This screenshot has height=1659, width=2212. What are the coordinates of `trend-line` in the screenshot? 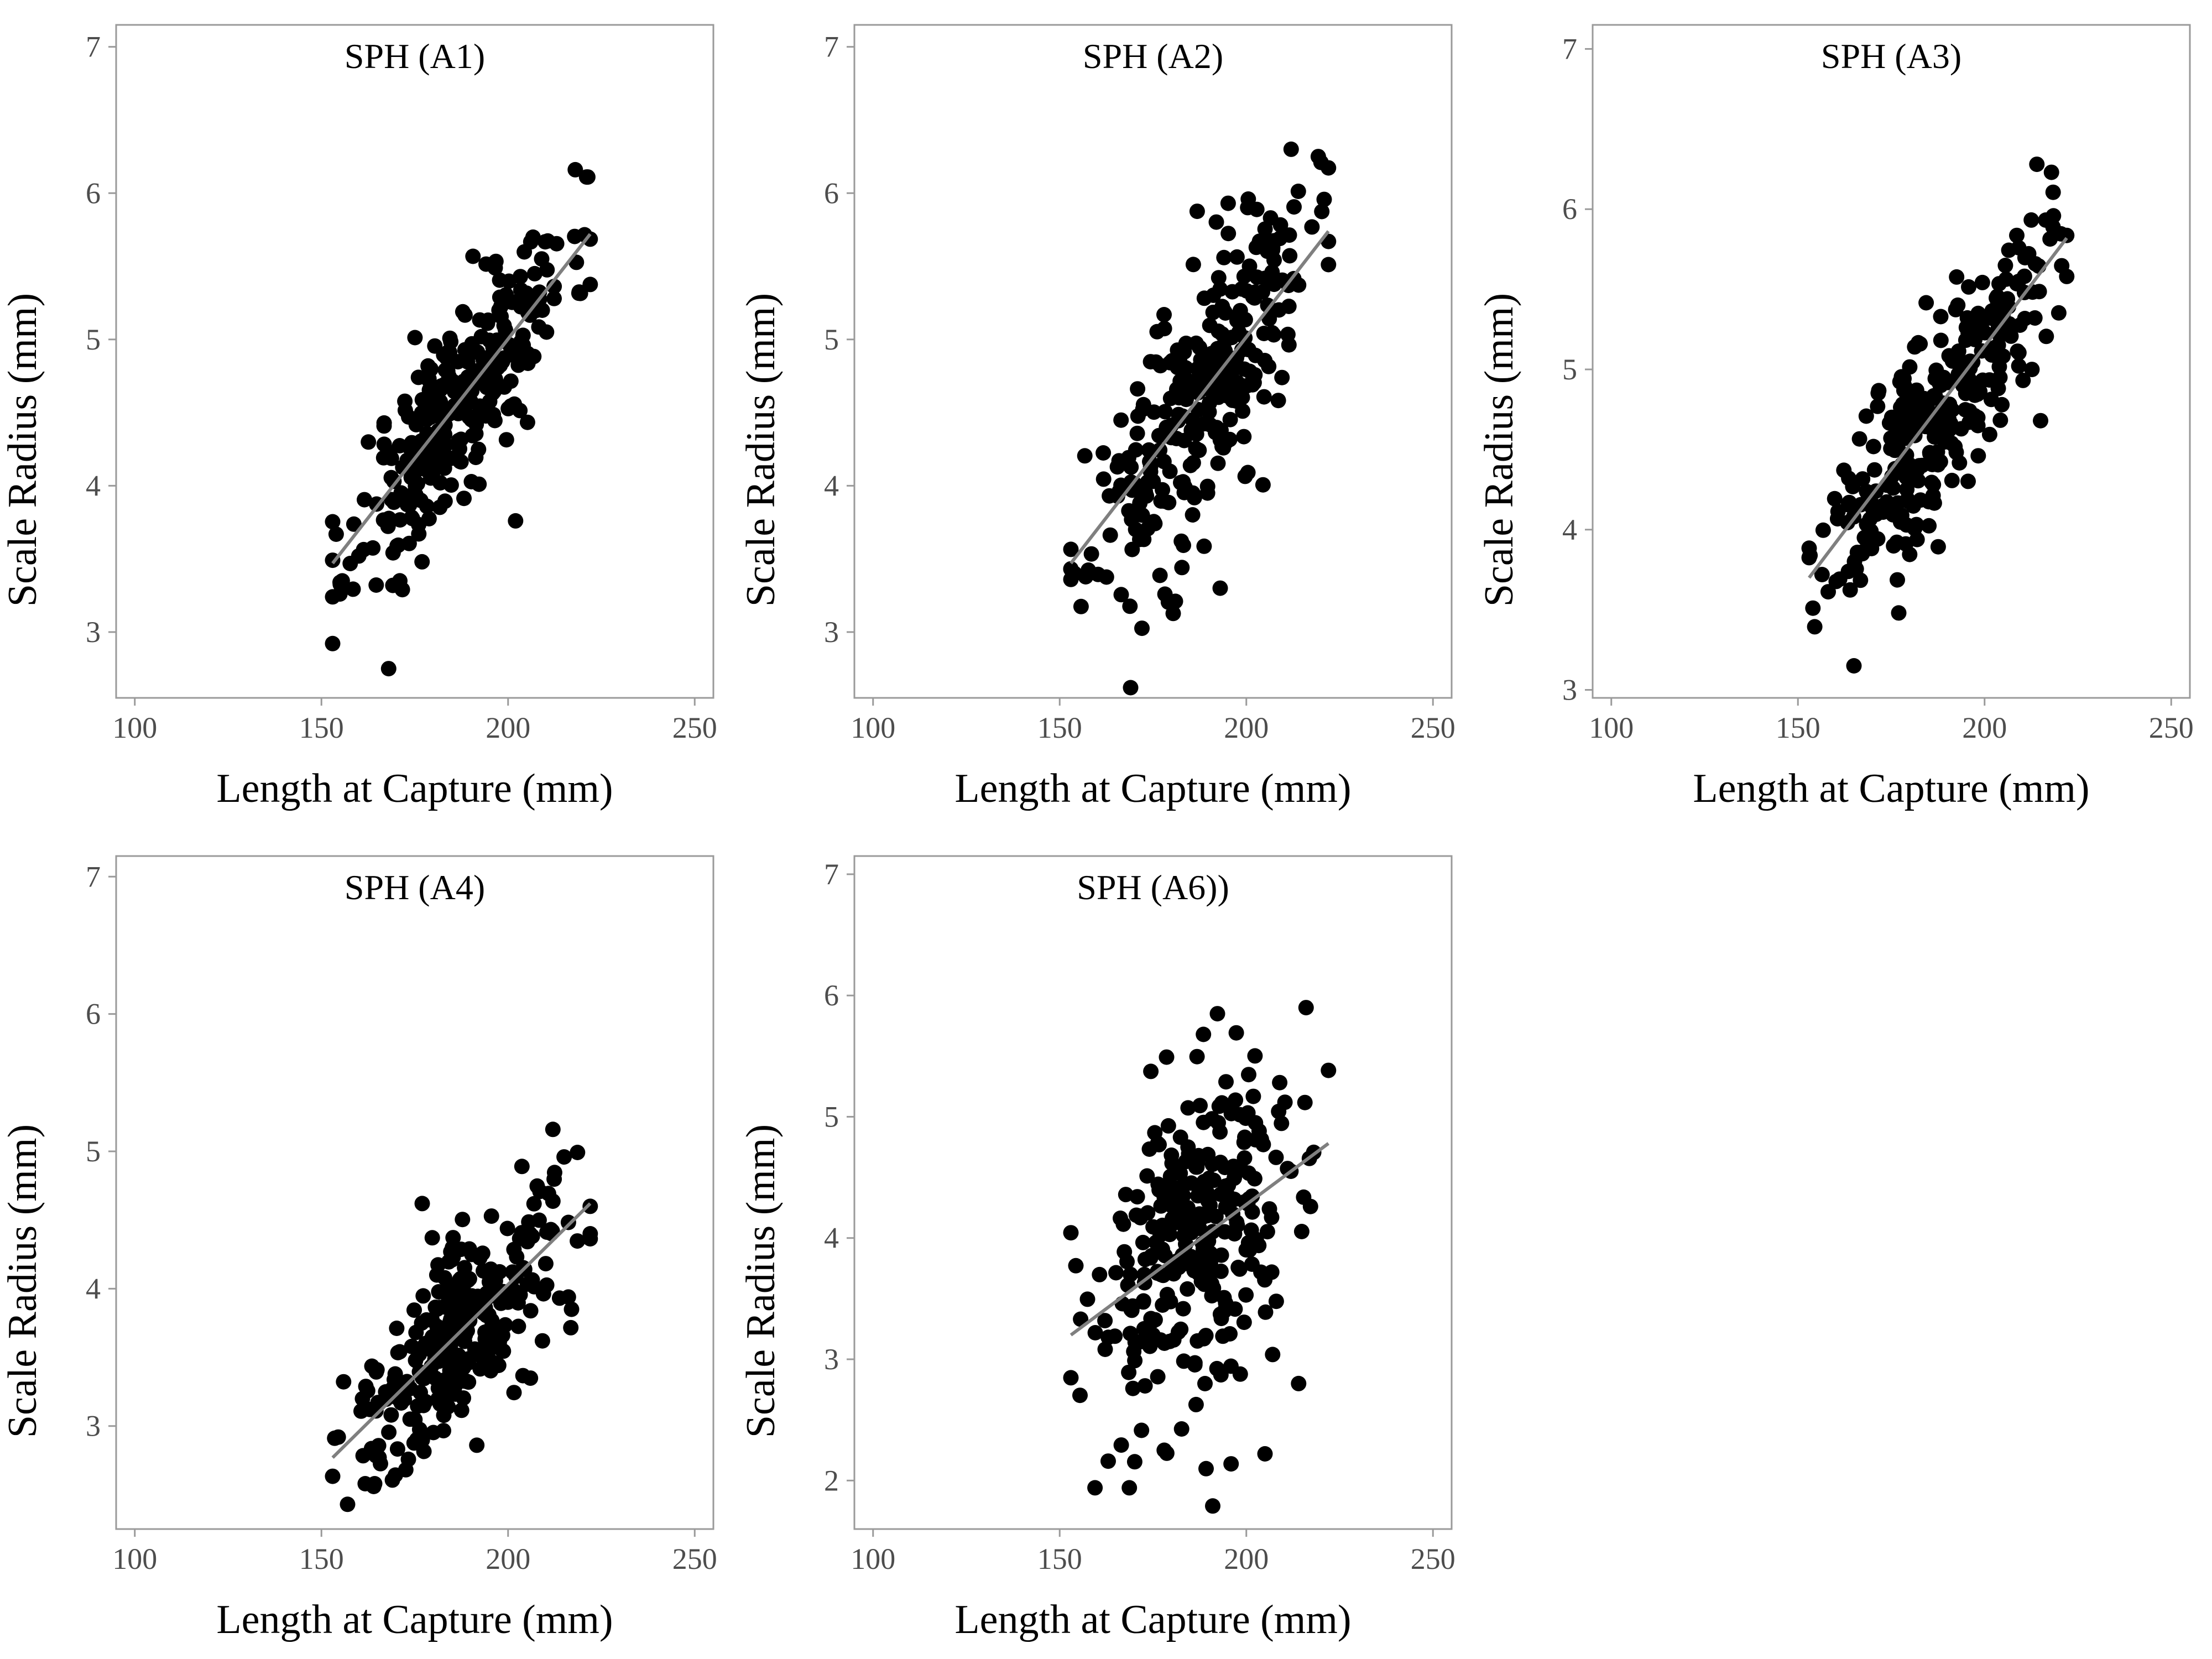 It's located at (462, 399).